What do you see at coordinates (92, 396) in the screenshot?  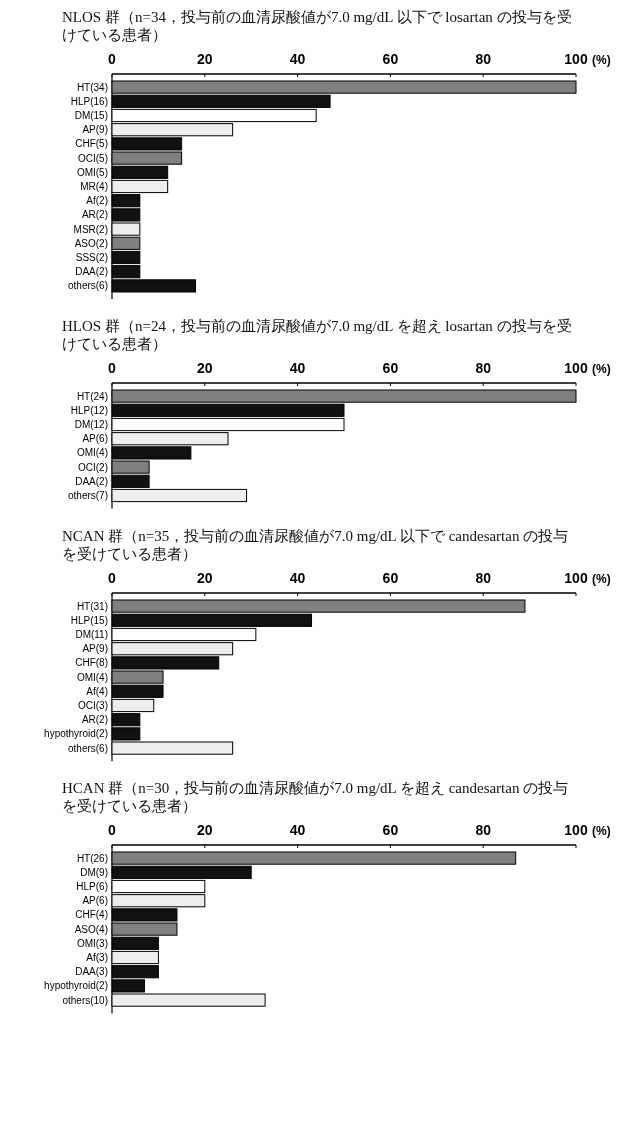 I see `y-tick-label: HT(24)` at bounding box center [92, 396].